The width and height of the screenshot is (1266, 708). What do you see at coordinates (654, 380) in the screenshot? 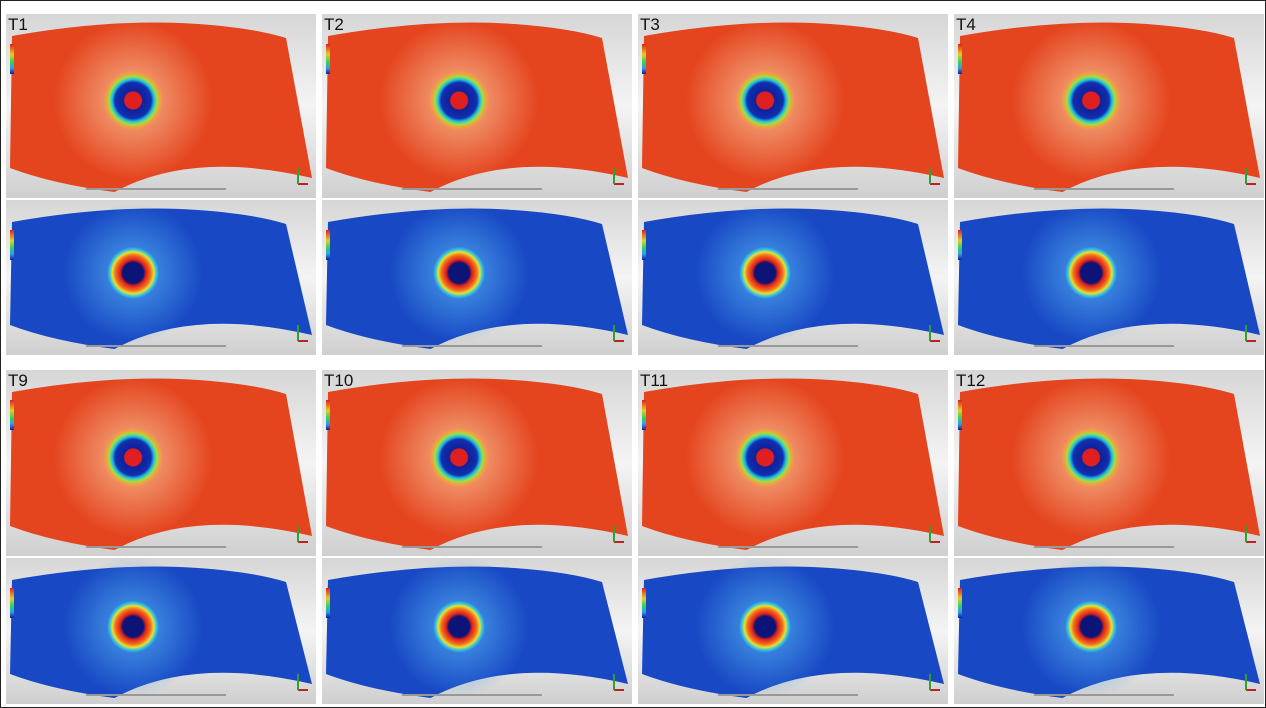
I see `panel-label: T11` at bounding box center [654, 380].